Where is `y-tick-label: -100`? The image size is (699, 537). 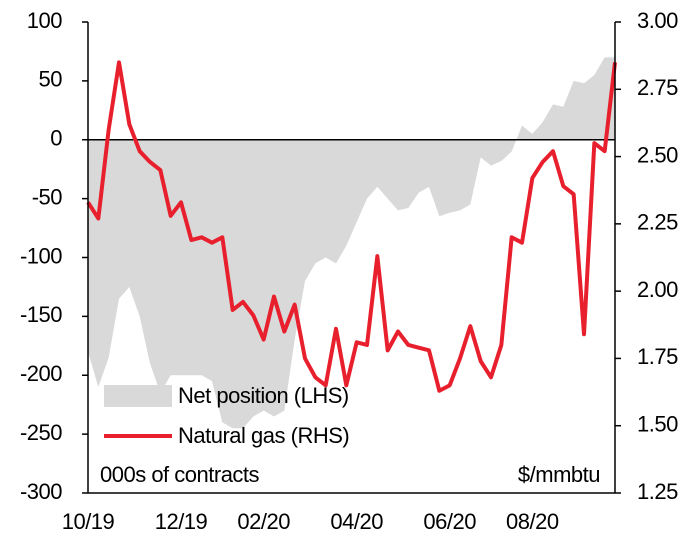
y-tick-label: -100 is located at coordinates (41, 255).